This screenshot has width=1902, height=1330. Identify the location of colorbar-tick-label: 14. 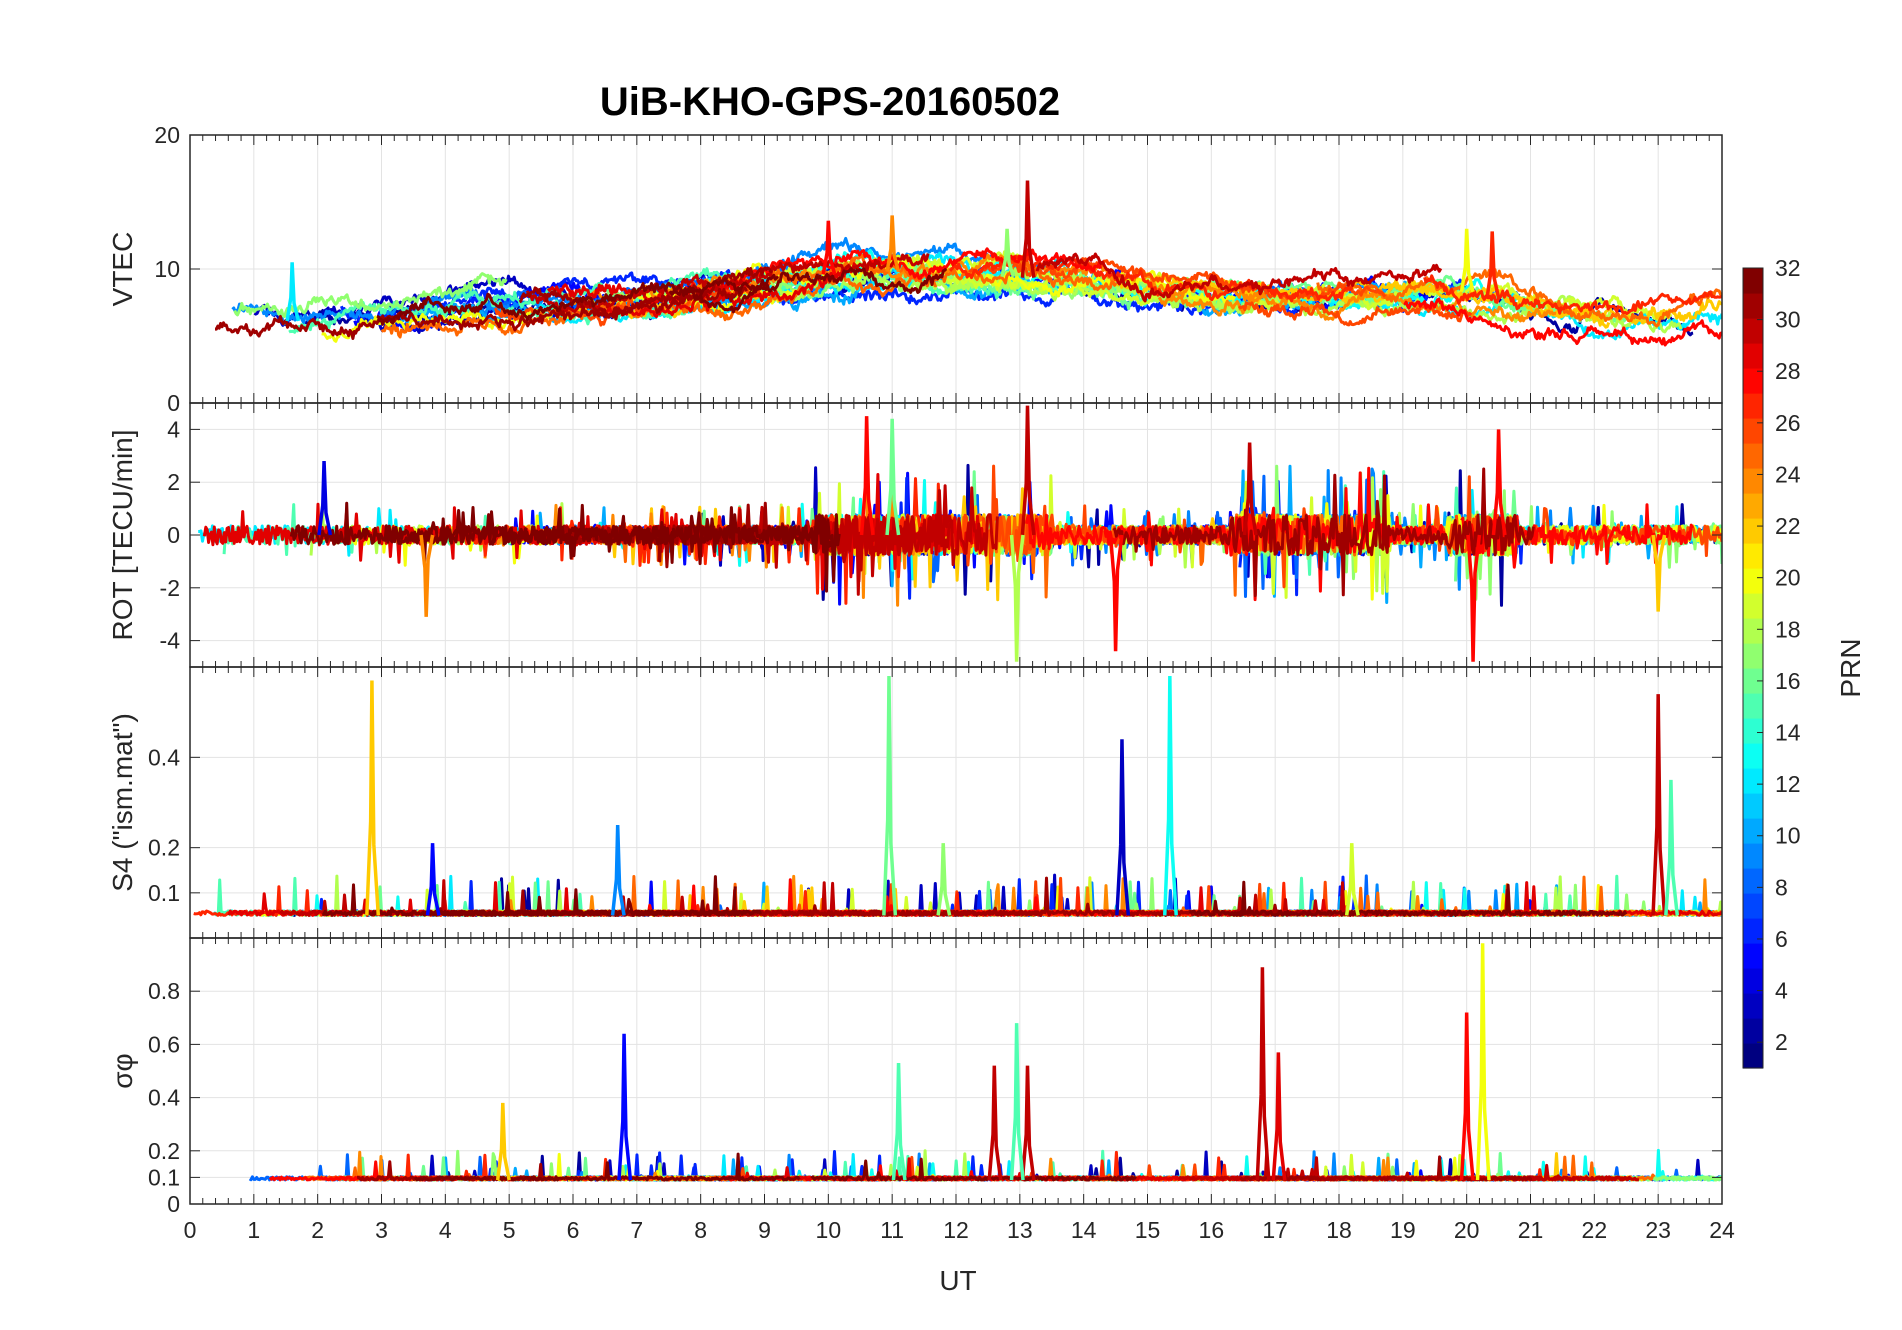
(1788, 733).